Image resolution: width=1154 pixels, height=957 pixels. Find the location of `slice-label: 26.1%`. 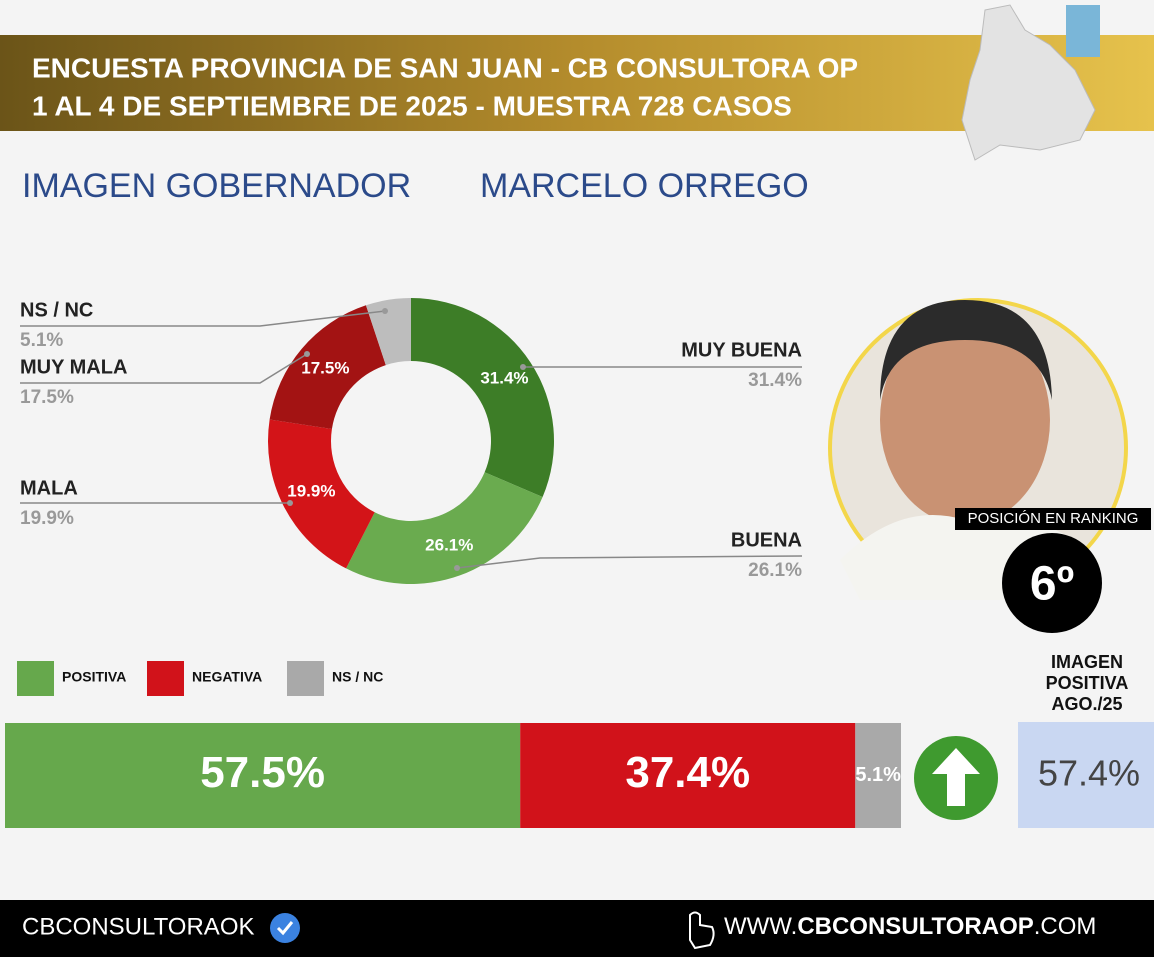

slice-label: 26.1% is located at coordinates (449, 545).